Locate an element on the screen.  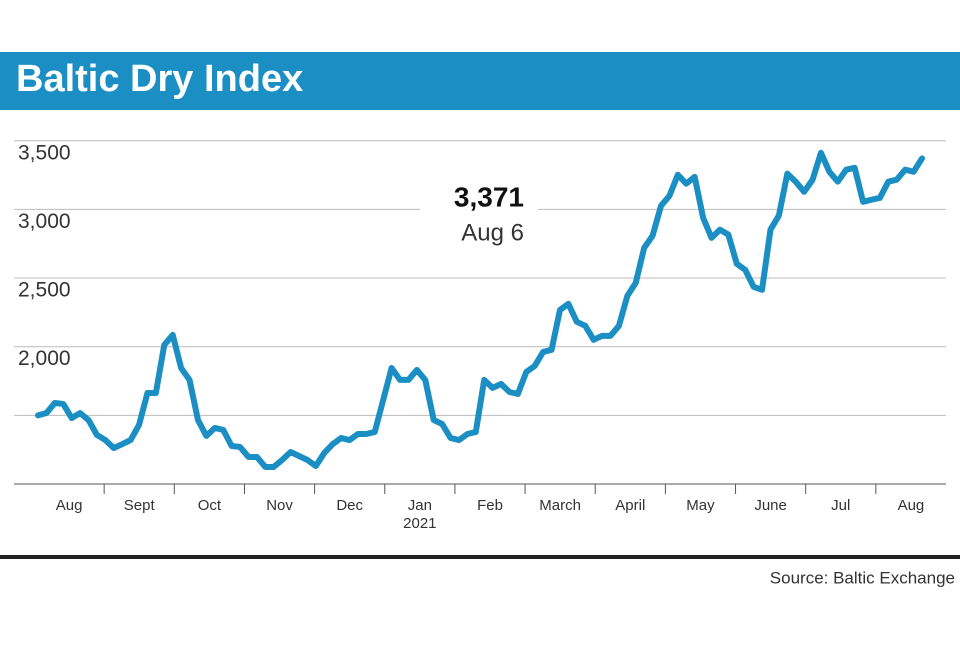
y-tick-label: 2,000 is located at coordinates (44, 358).